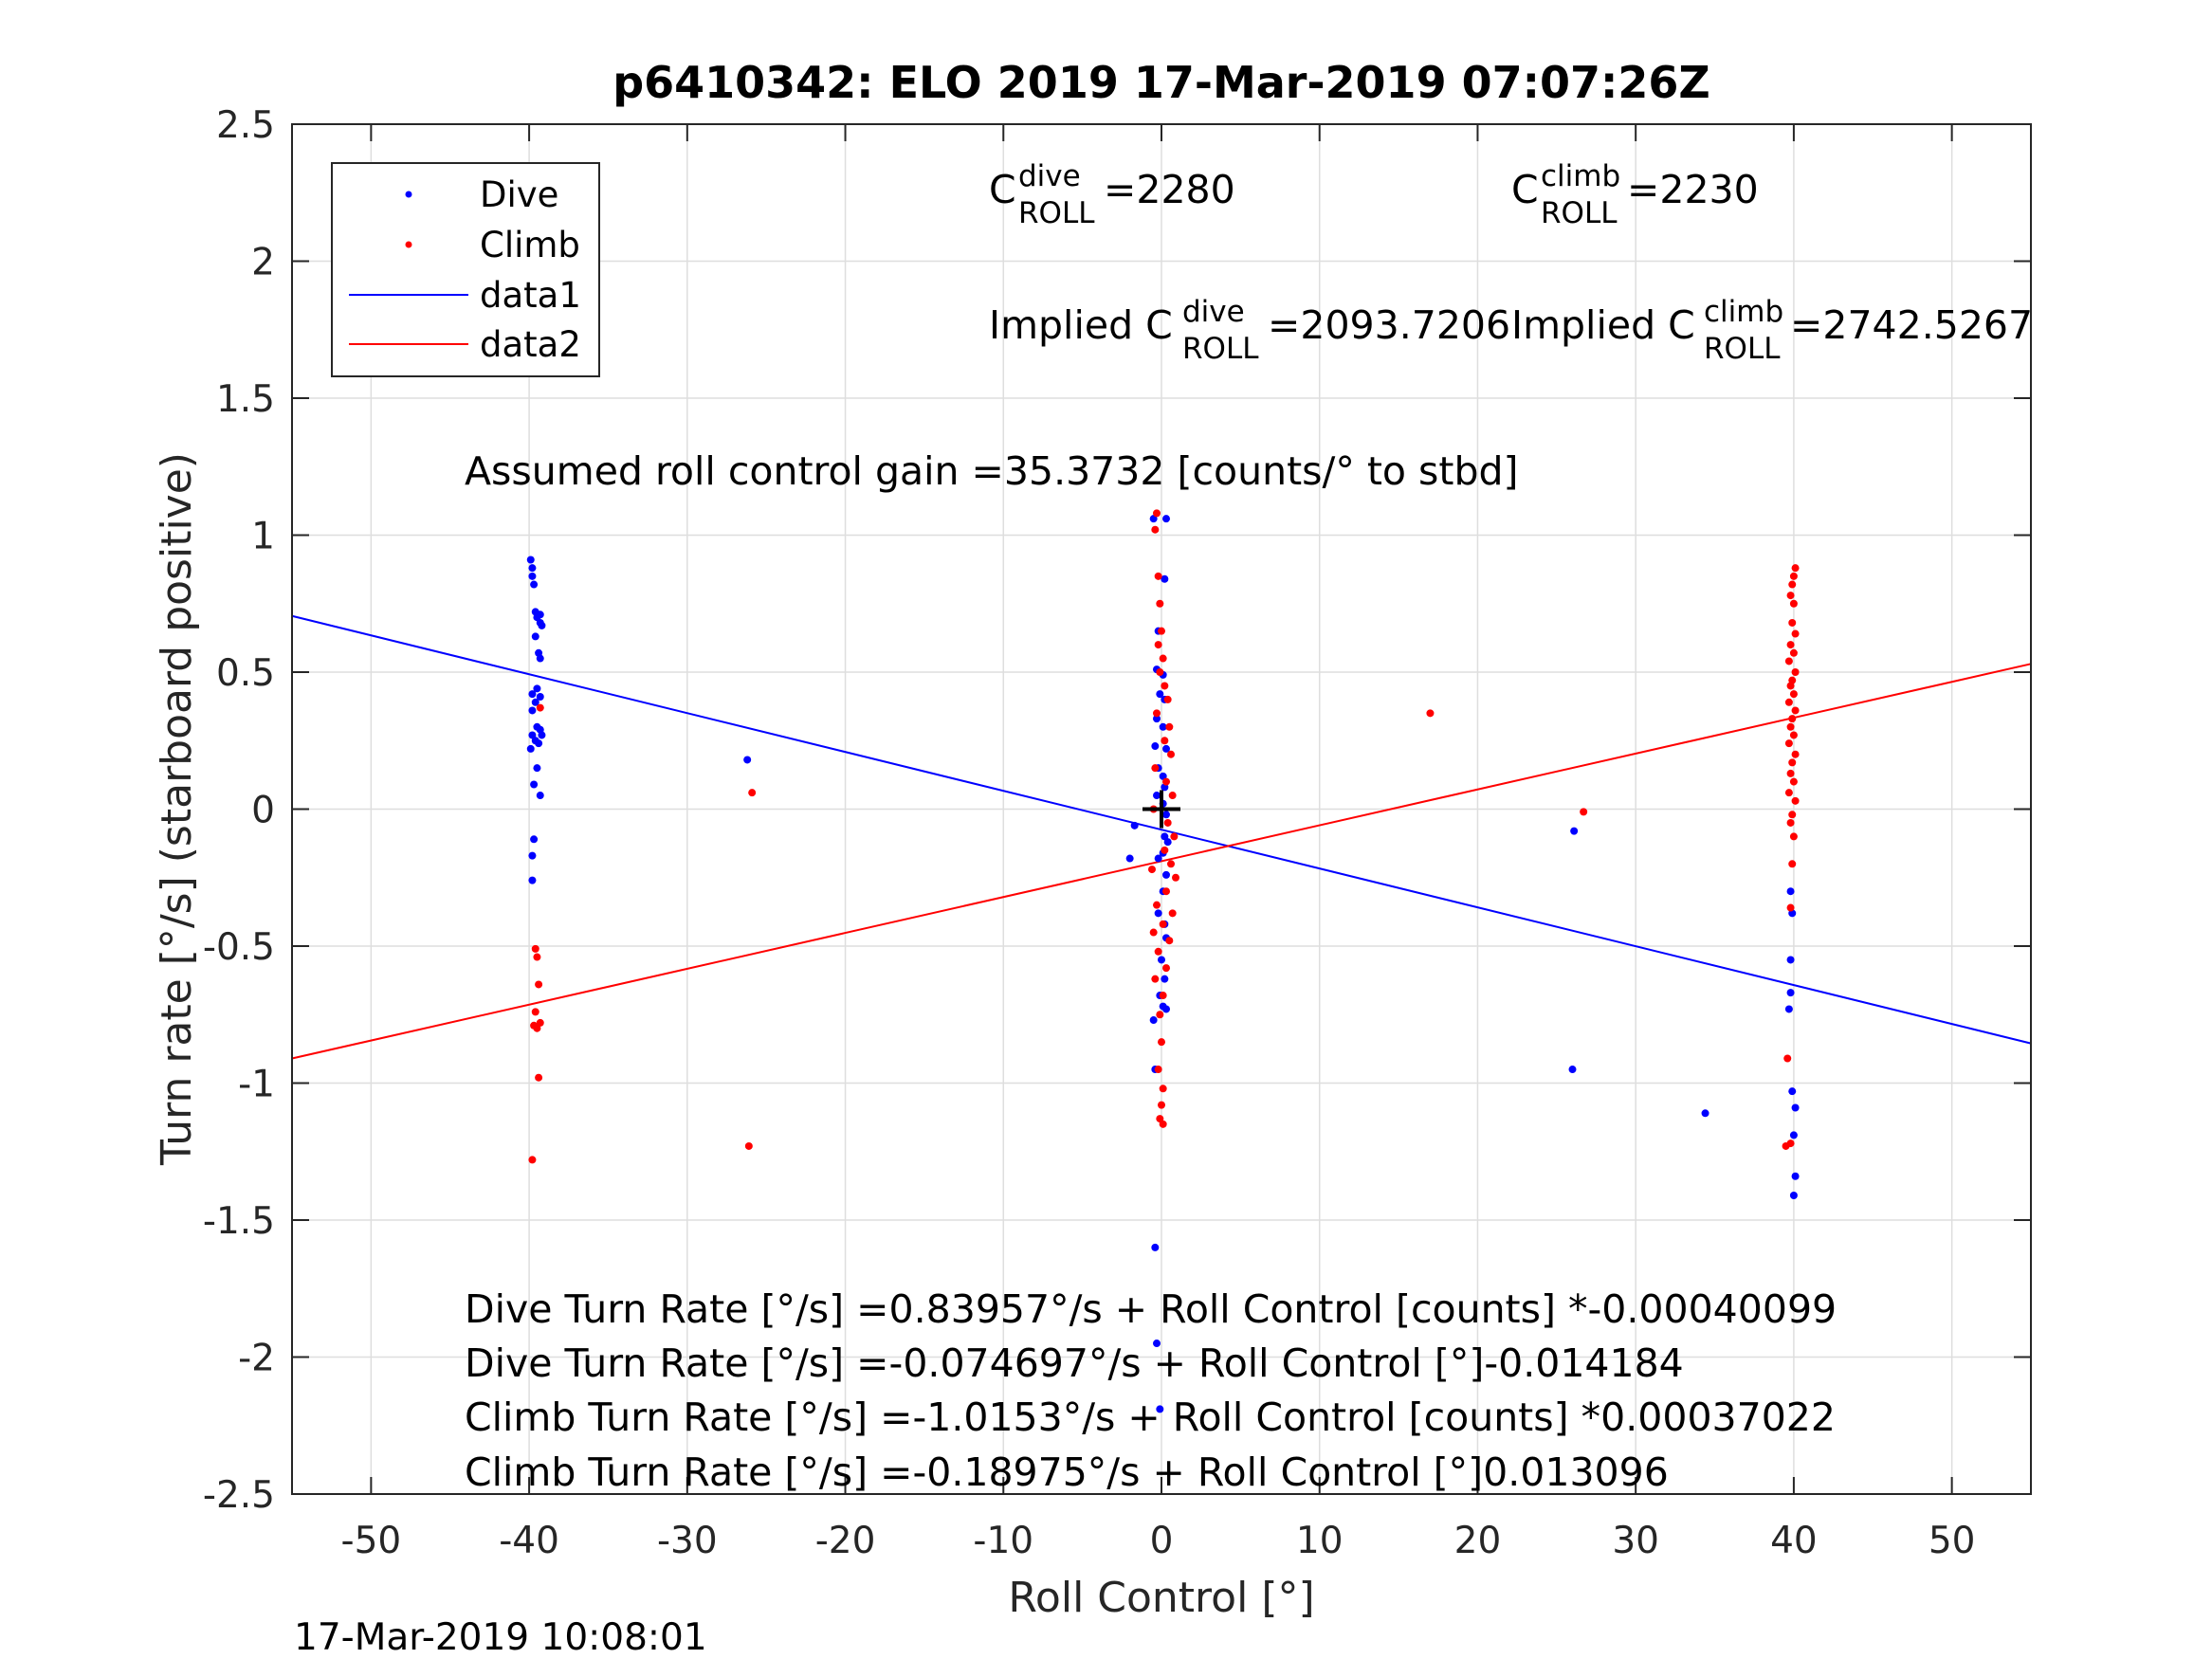 The image size is (2212, 1659). I want to click on x-tick-label: 10, so click(1320, 1541).